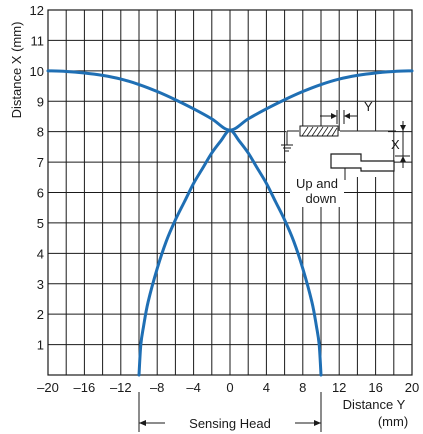 This screenshot has width=423, height=434. I want to click on x-tick-label: 4, so click(266, 387).